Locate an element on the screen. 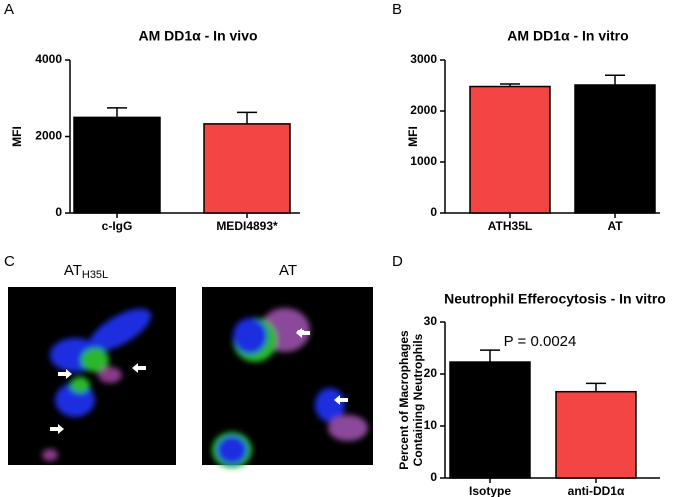 Image resolution: width=685 pixels, height=497 pixels. x-tick-label: ATH35L is located at coordinates (510, 226).